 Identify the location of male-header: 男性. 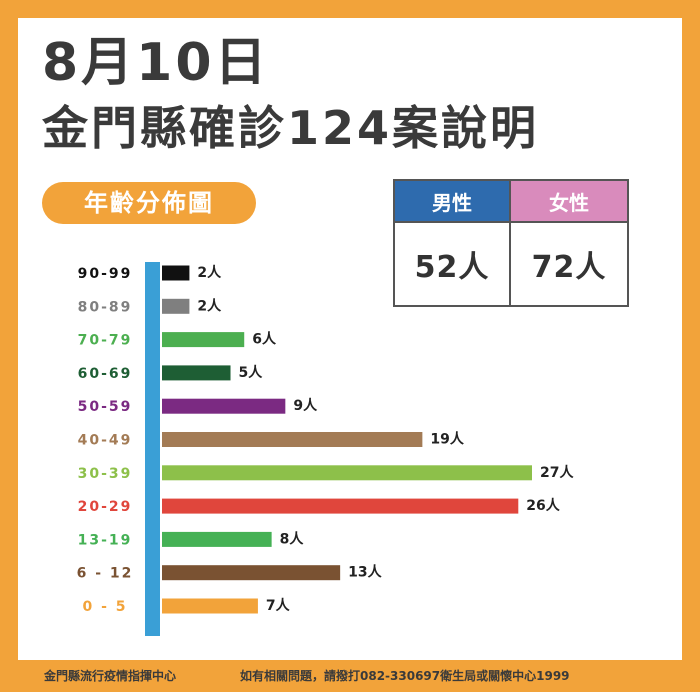
(453, 202).